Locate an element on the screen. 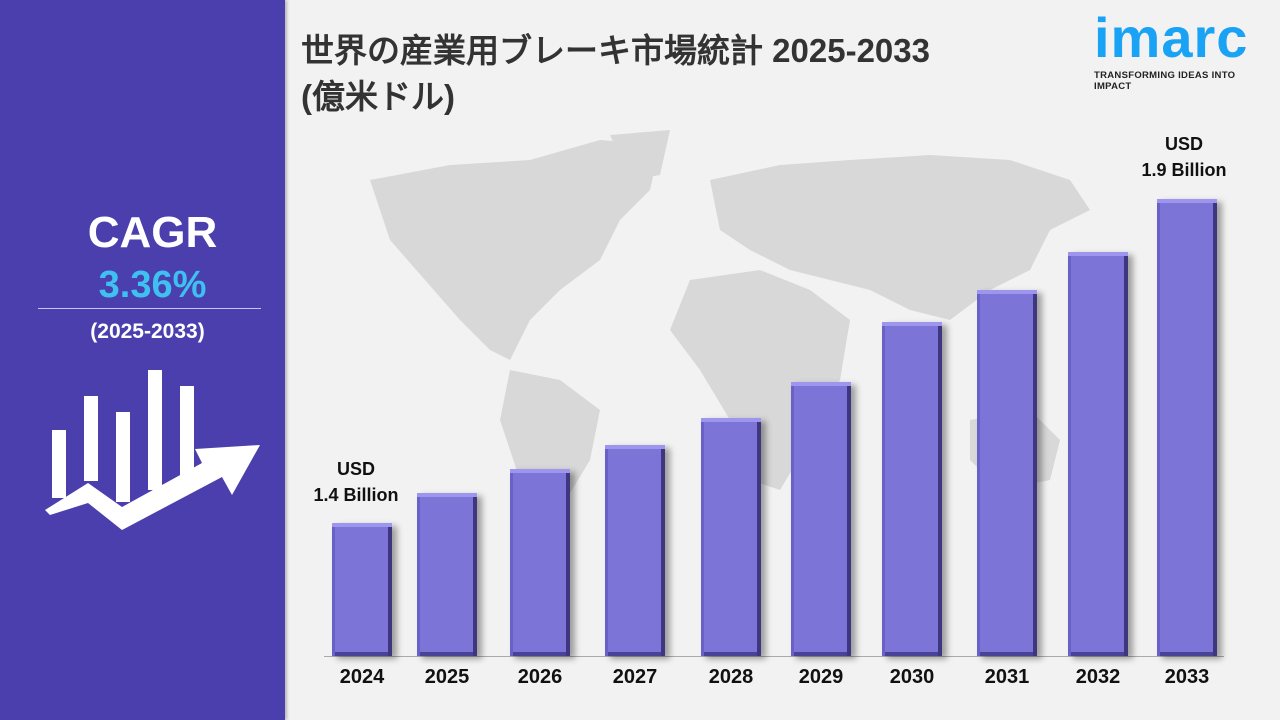 The height and width of the screenshot is (720, 1280). start-value-annotation: USD 1.4 Billion is located at coordinates (356, 482).